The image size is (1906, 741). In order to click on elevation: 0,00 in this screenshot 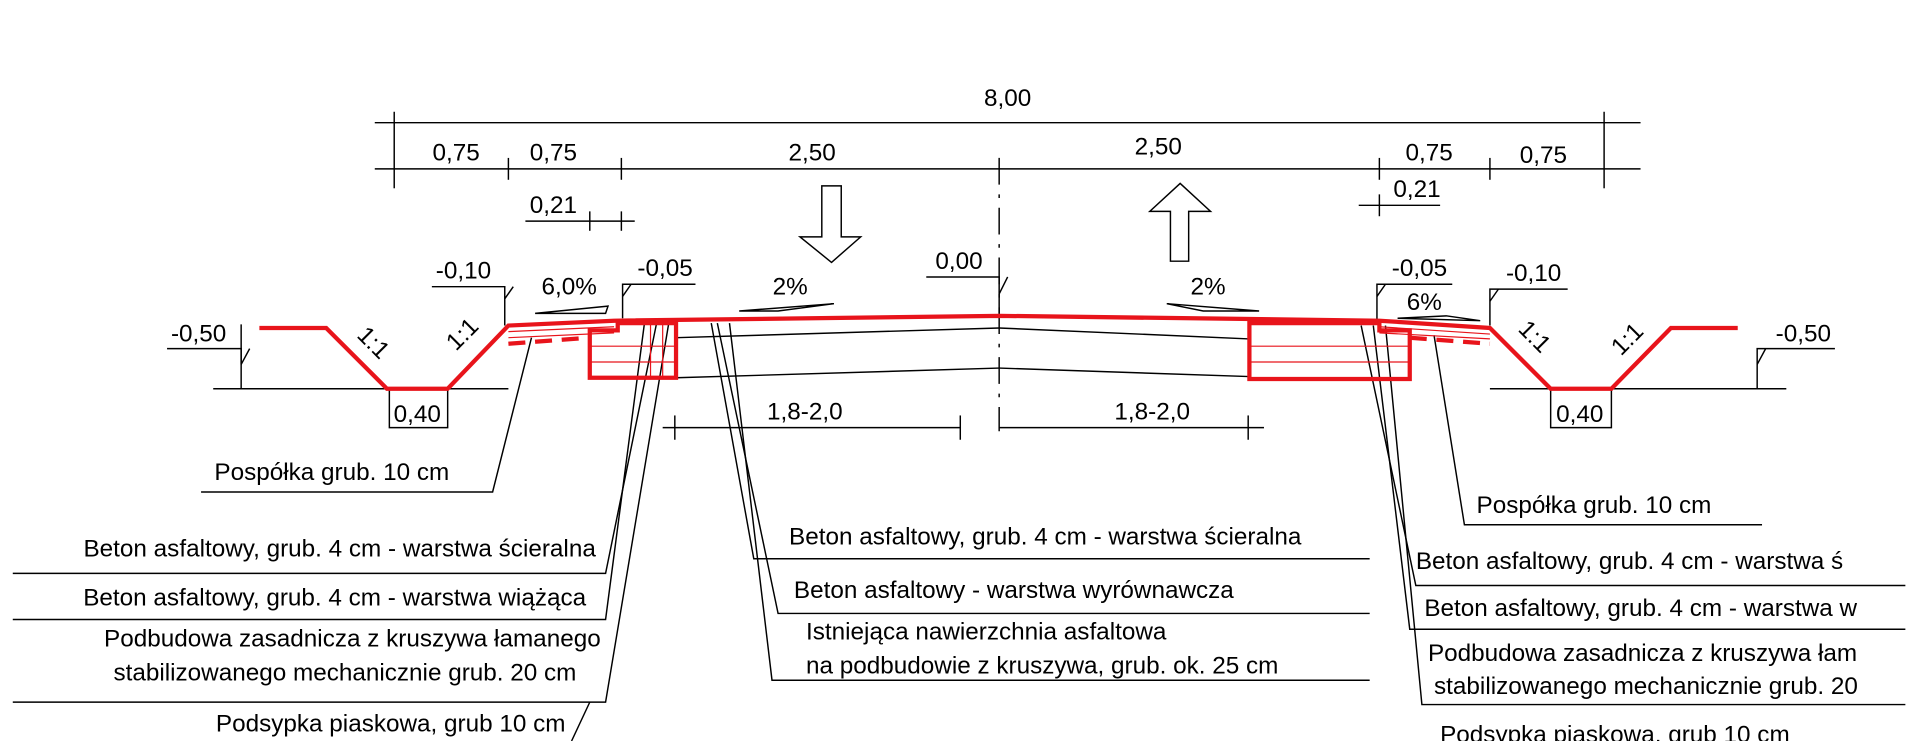, I will do `click(958, 261)`.